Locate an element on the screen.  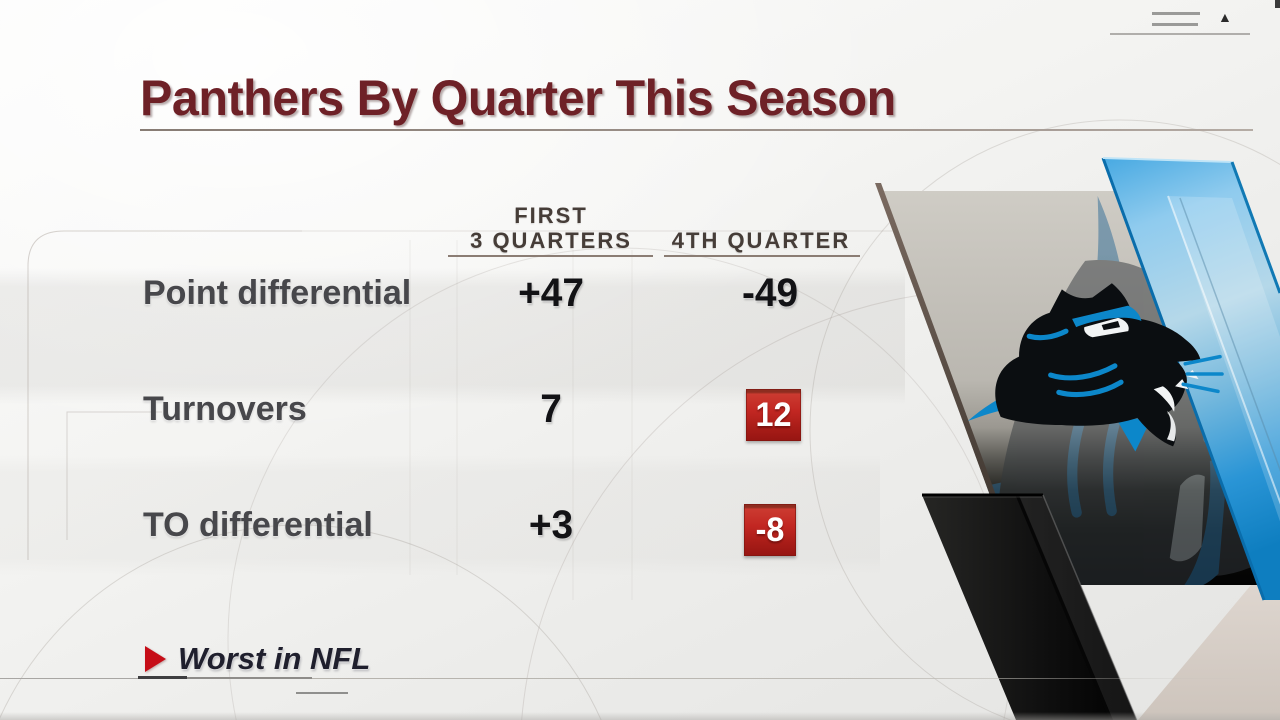
footnote-text: Worst in NFL is located at coordinates (274, 658).